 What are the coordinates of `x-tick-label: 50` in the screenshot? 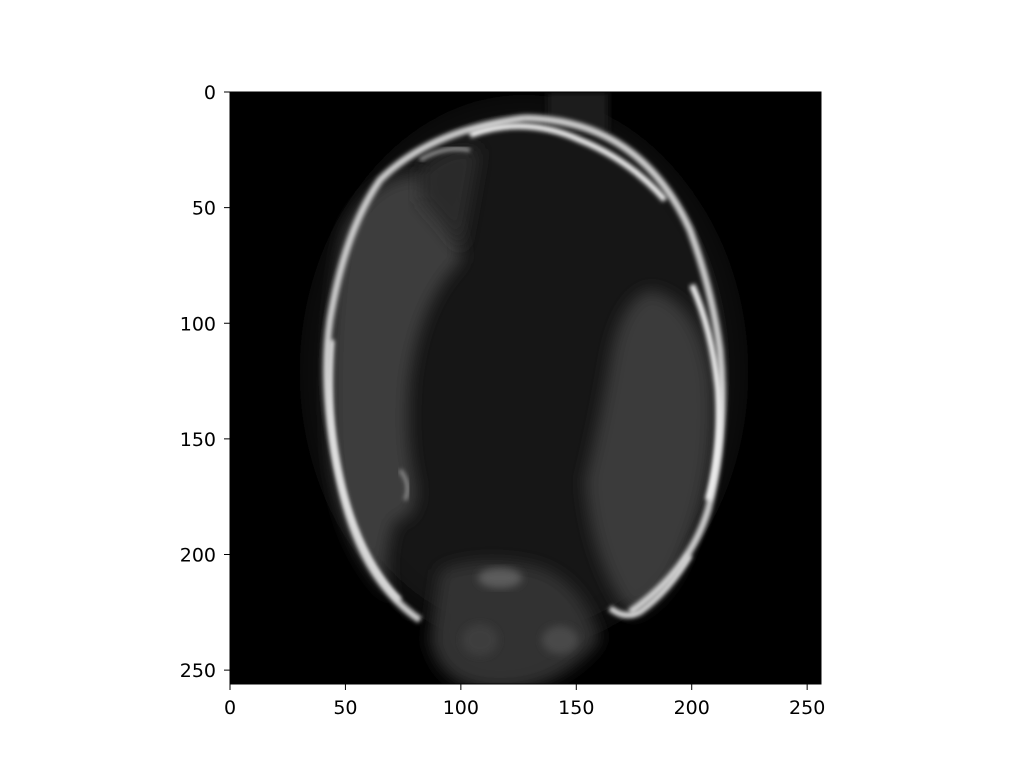 It's located at (345, 708).